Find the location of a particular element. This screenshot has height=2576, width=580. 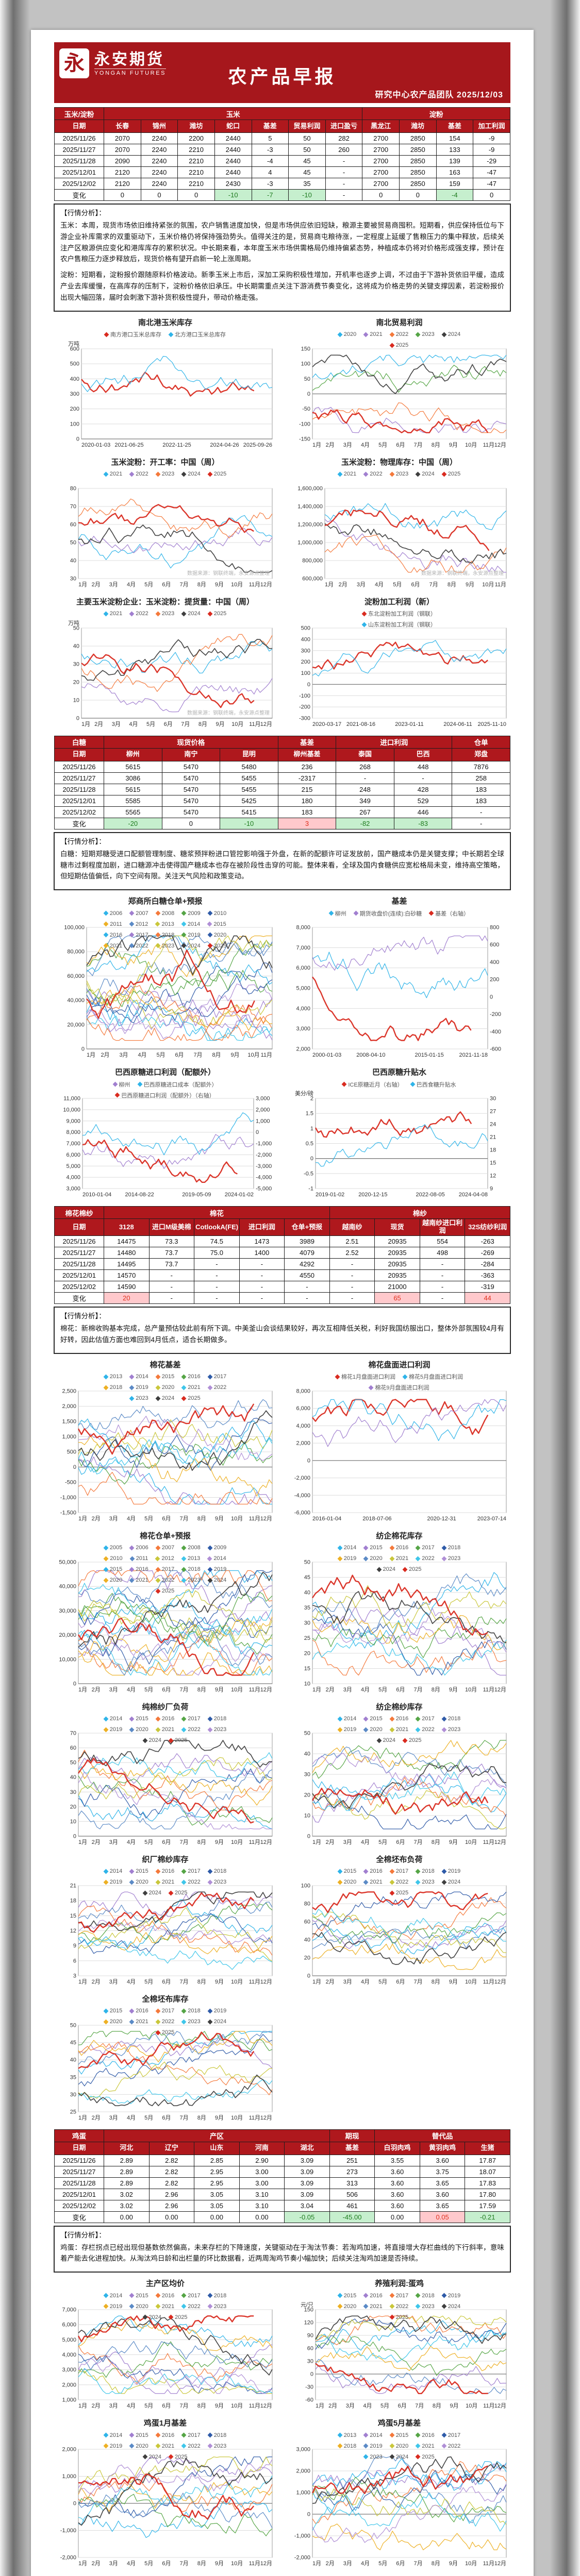

svg-text: 300 is located at coordinates (305, 651).